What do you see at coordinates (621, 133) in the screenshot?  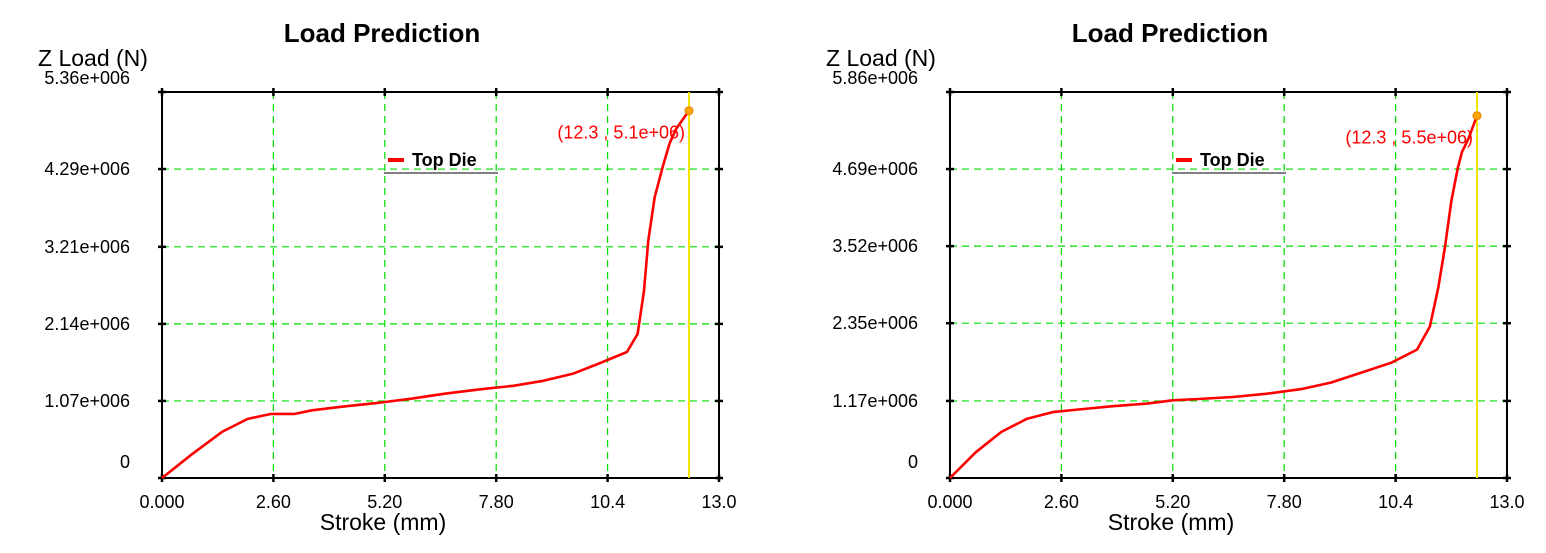 I see `annotation-label: (12.3 , 5.1e+06)` at bounding box center [621, 133].